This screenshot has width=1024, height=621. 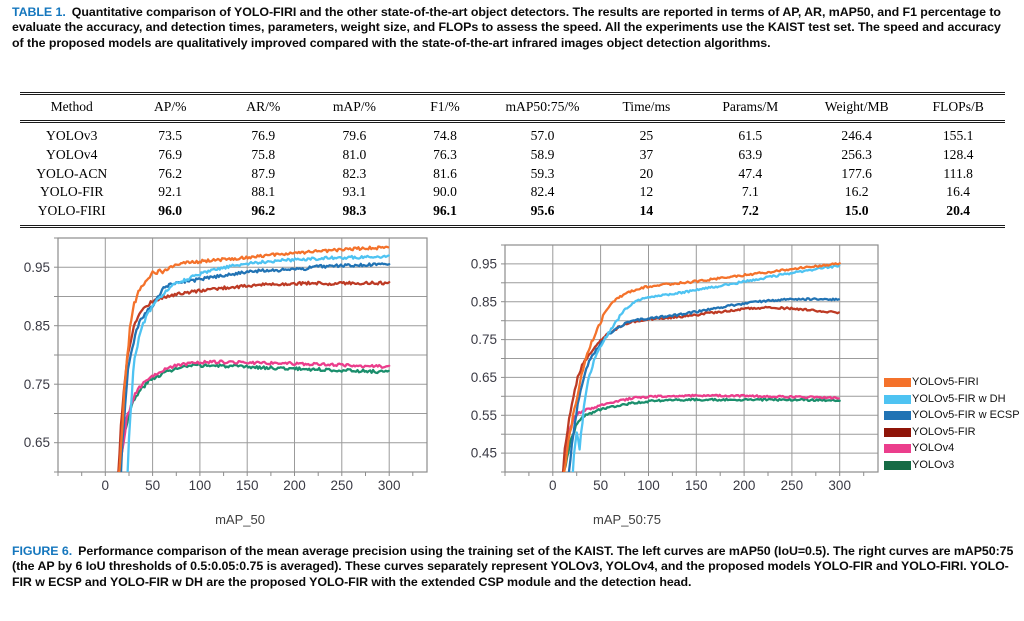 I want to click on value-cell: 81.0, so click(x=354, y=154).